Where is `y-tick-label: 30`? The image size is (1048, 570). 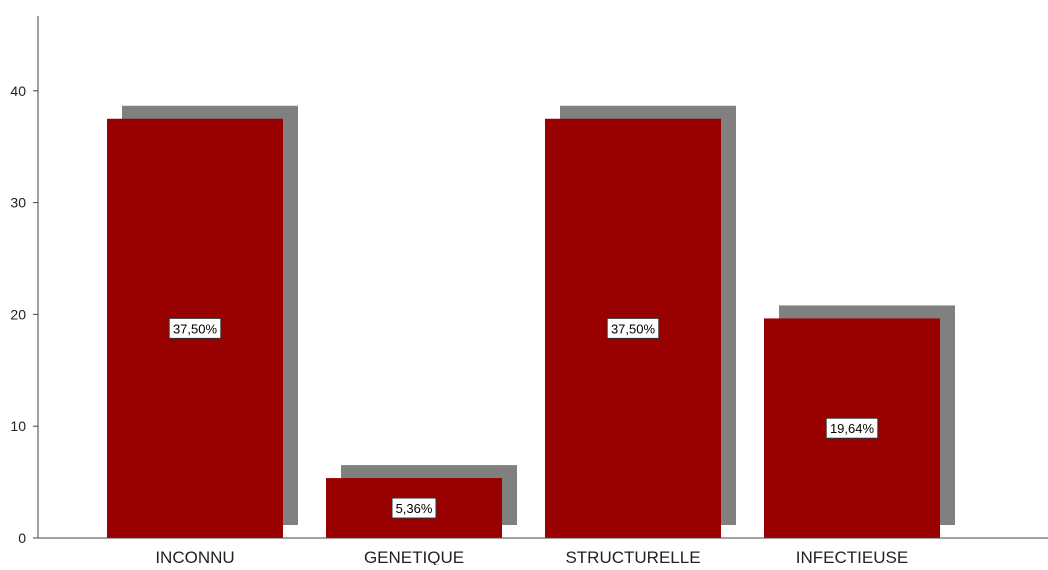 y-tick-label: 30 is located at coordinates (18, 203).